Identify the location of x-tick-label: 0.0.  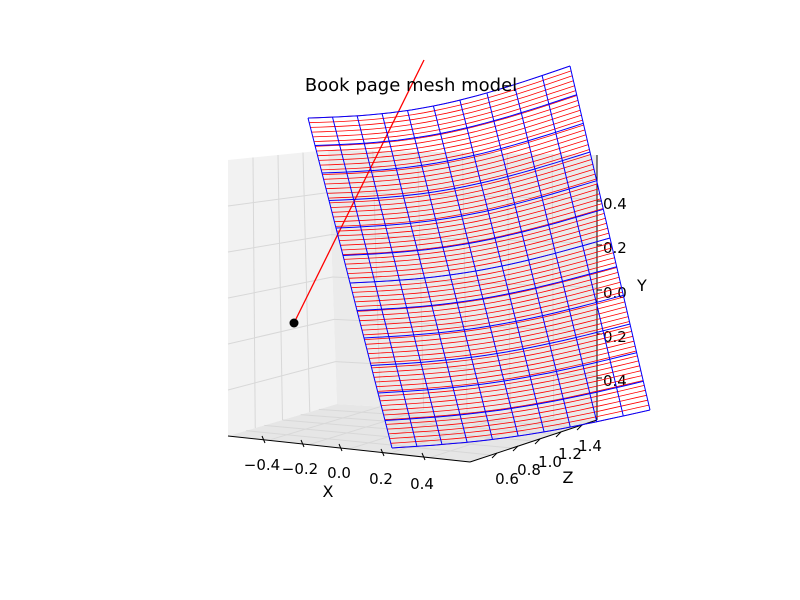
(339, 473).